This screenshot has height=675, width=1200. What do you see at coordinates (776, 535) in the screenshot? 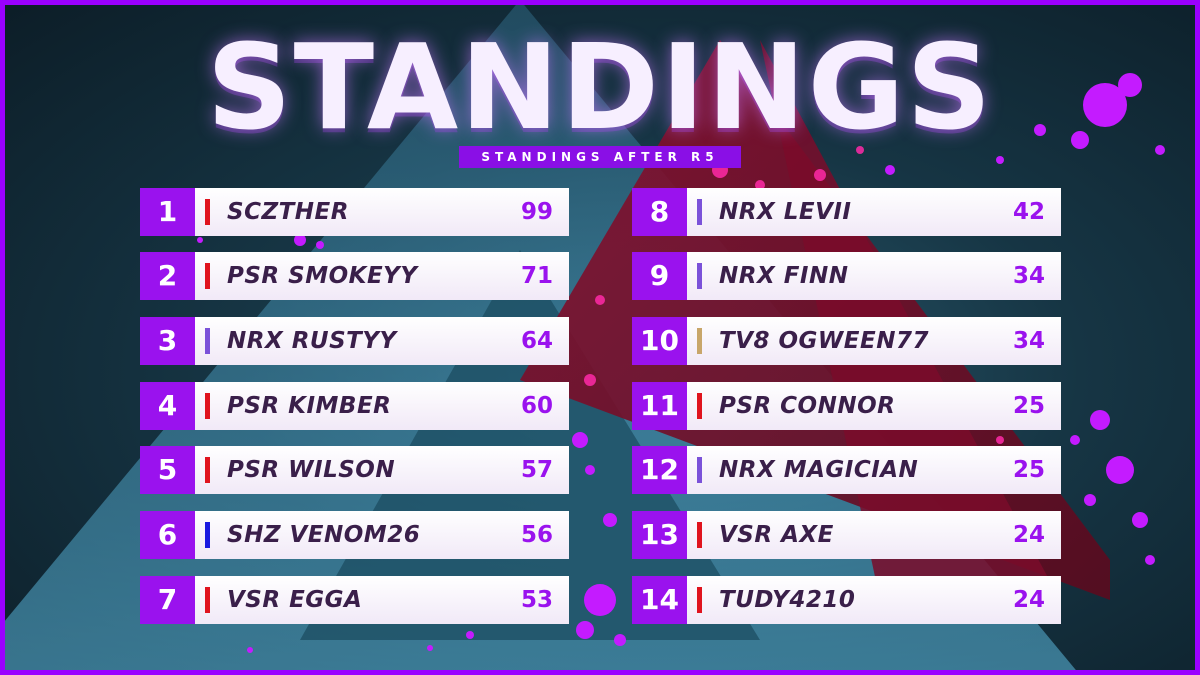
I see `player-name: VSR AXE` at bounding box center [776, 535].